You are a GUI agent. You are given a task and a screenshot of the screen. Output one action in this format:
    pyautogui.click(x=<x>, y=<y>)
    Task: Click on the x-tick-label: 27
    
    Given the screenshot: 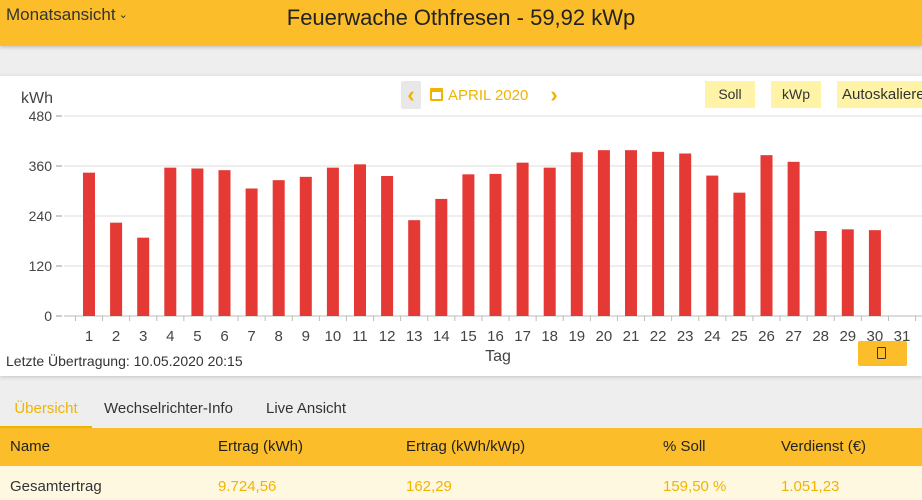 What is the action you would take?
    pyautogui.click(x=793, y=336)
    